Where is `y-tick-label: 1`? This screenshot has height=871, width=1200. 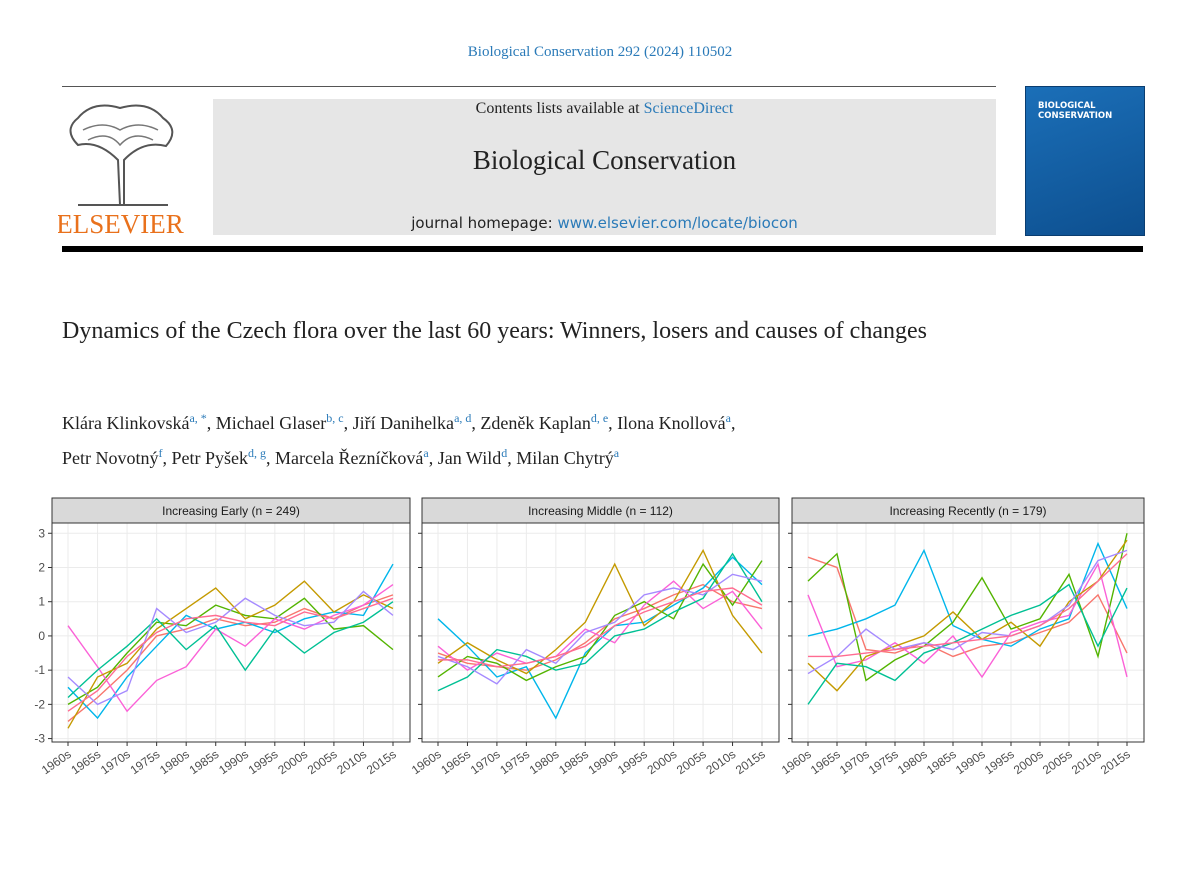
y-tick-label: 1 is located at coordinates (41, 602).